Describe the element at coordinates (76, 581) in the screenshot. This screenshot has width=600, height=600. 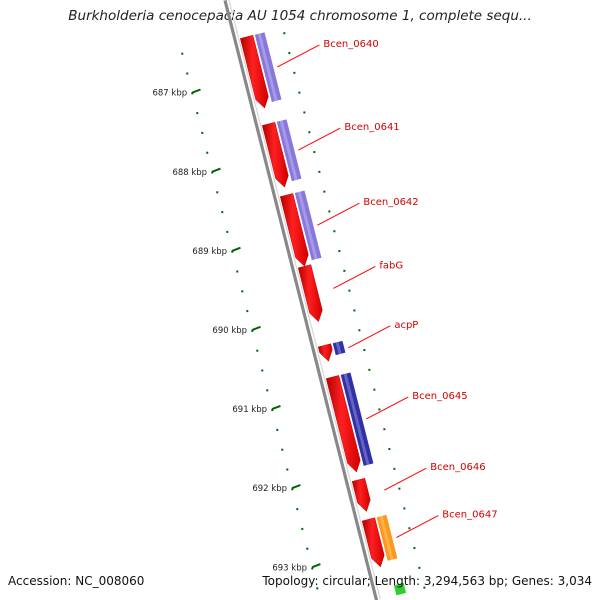
I see `accession-text: Accession: NC_008060` at that location.